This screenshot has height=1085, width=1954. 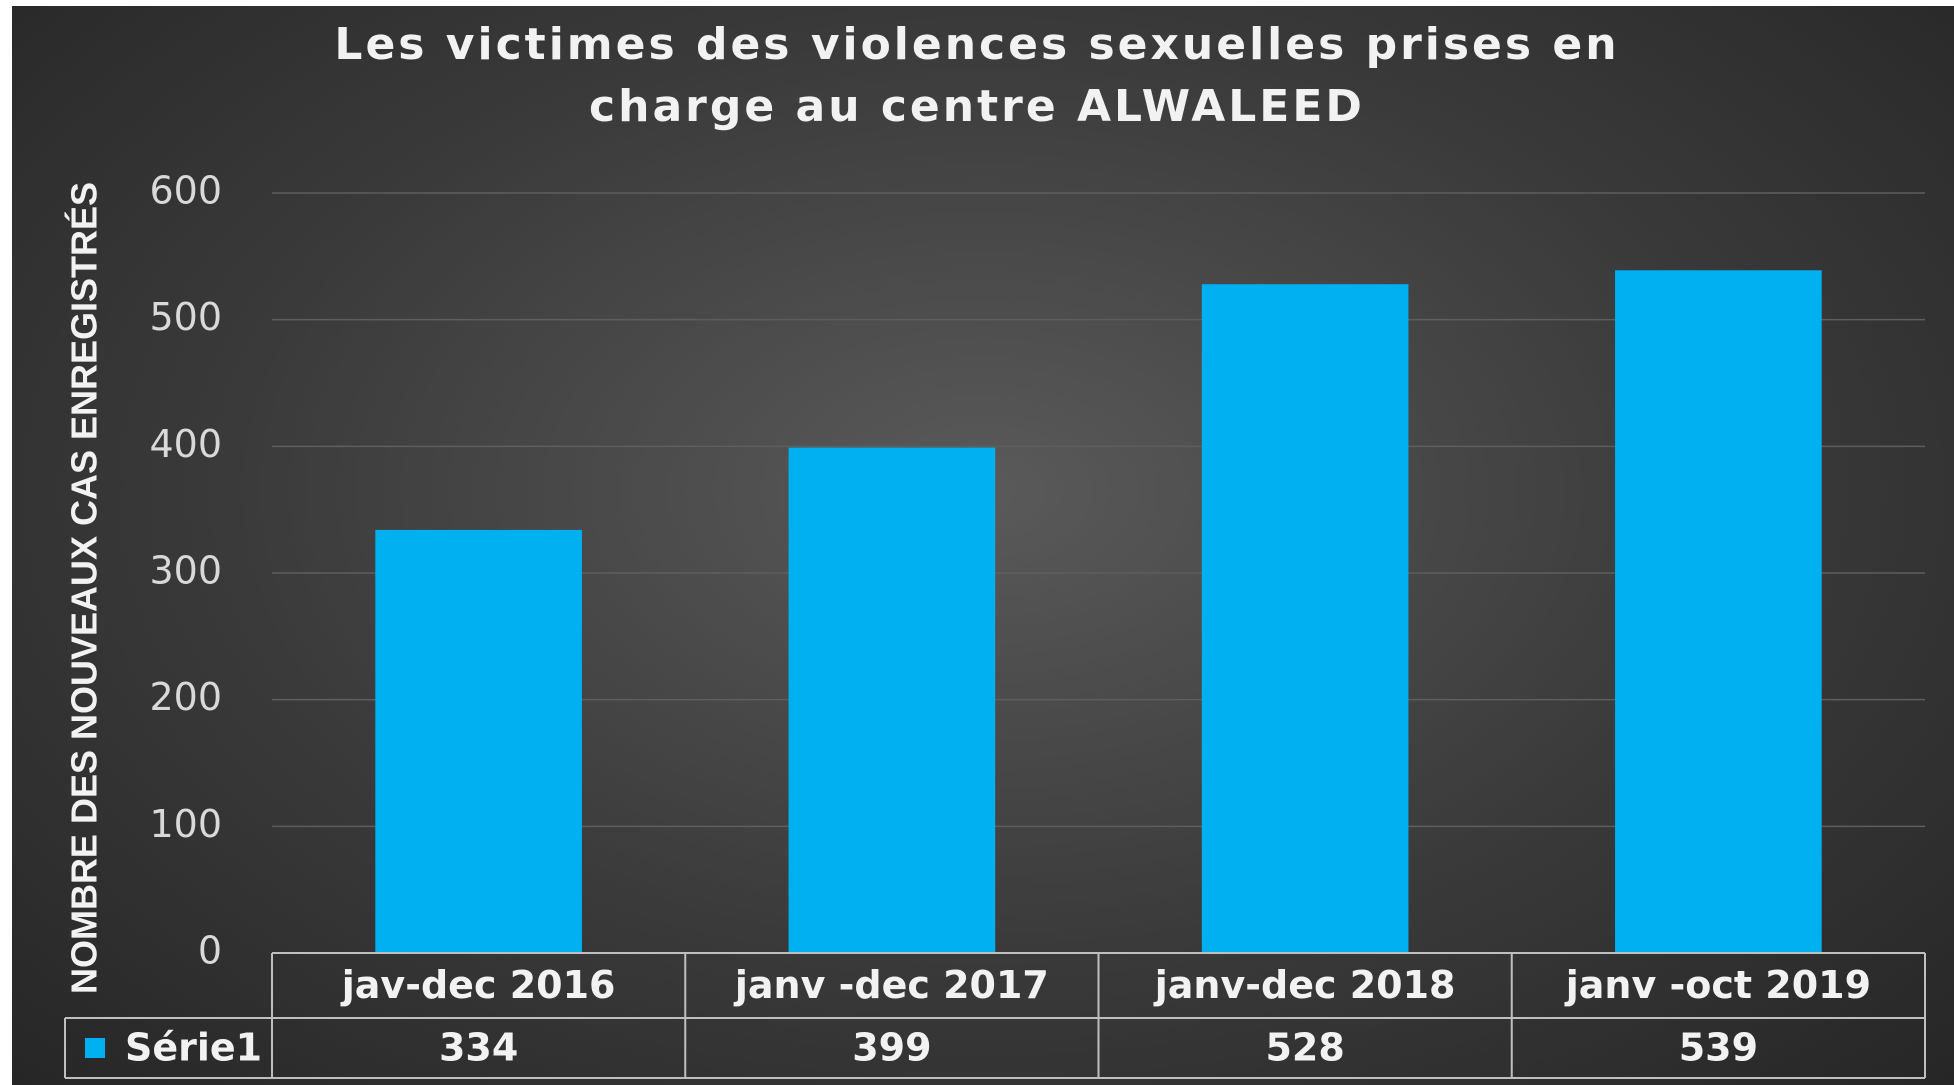 I want to click on y-tick-label: 100, so click(x=185, y=824).